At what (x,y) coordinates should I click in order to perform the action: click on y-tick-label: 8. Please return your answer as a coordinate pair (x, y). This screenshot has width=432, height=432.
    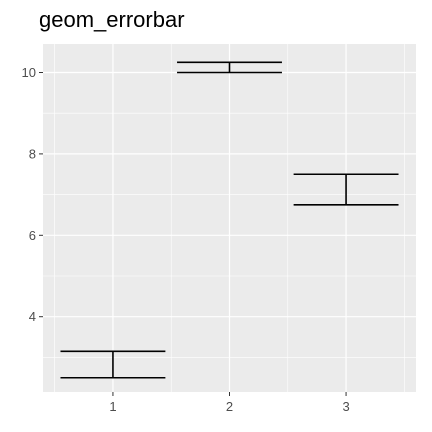
    Looking at the image, I should click on (32, 153).